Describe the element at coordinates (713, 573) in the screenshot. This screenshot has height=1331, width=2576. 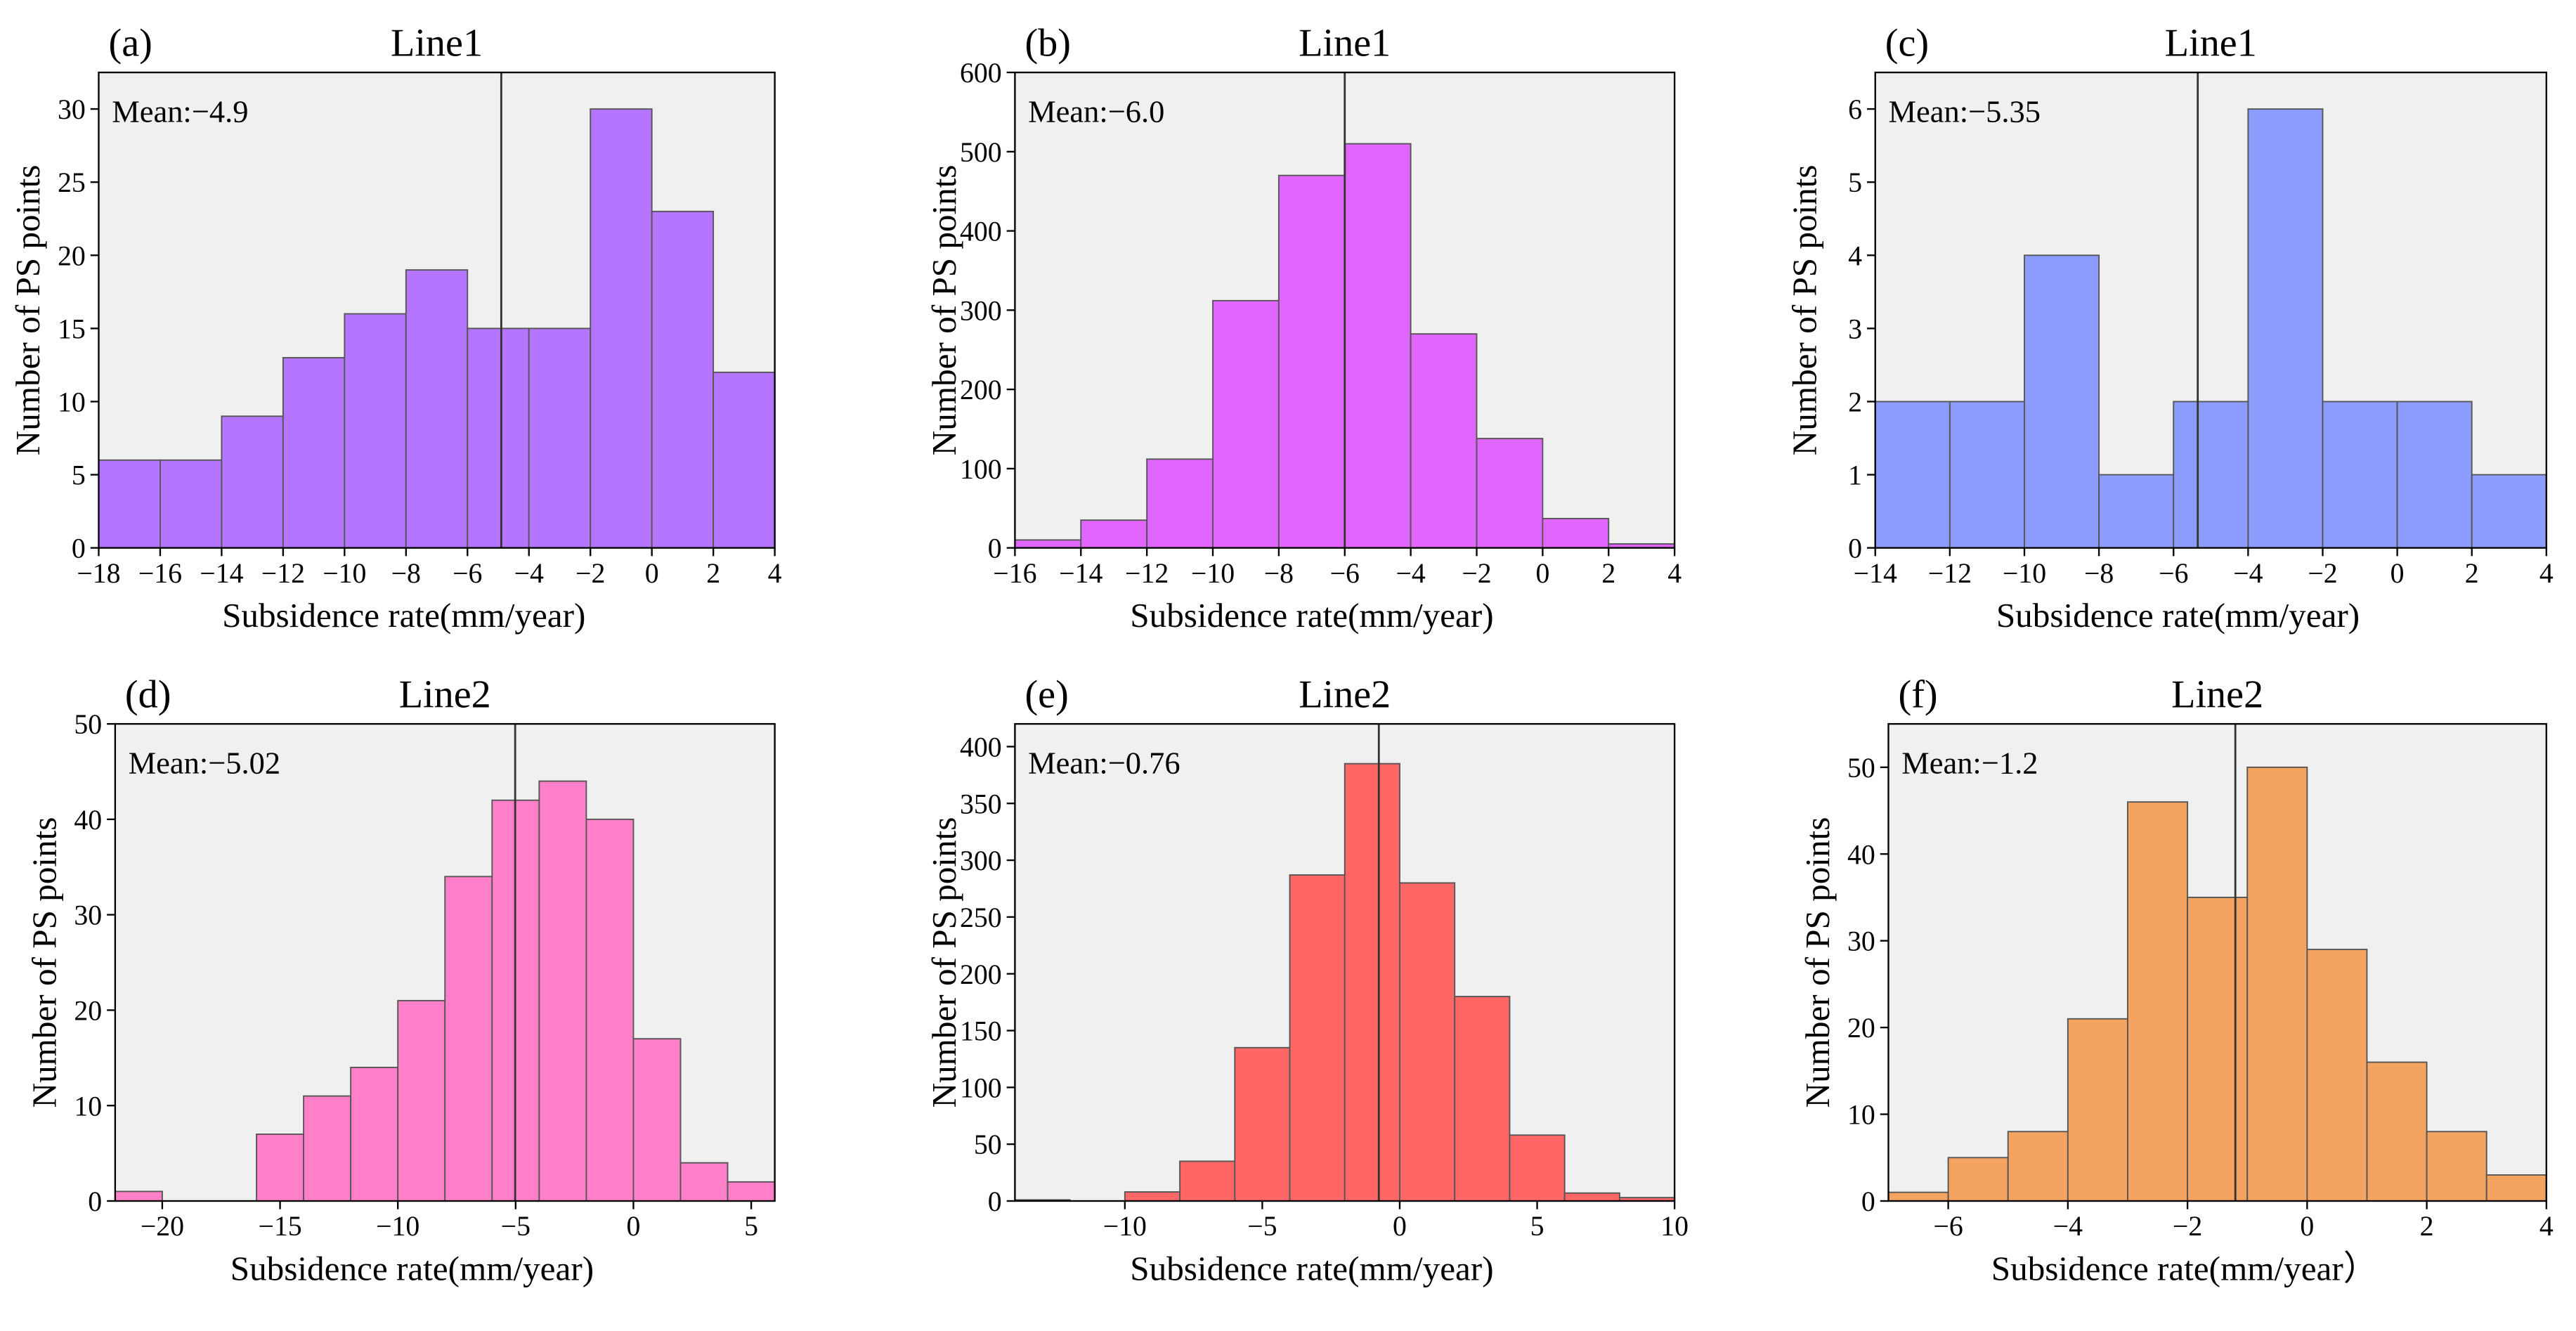
I see `x-tick-label: 2` at that location.